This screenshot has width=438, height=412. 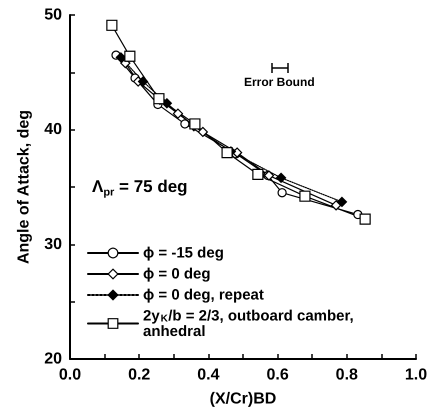 I want to click on x-tick-label: 0.2, so click(x=139, y=375).